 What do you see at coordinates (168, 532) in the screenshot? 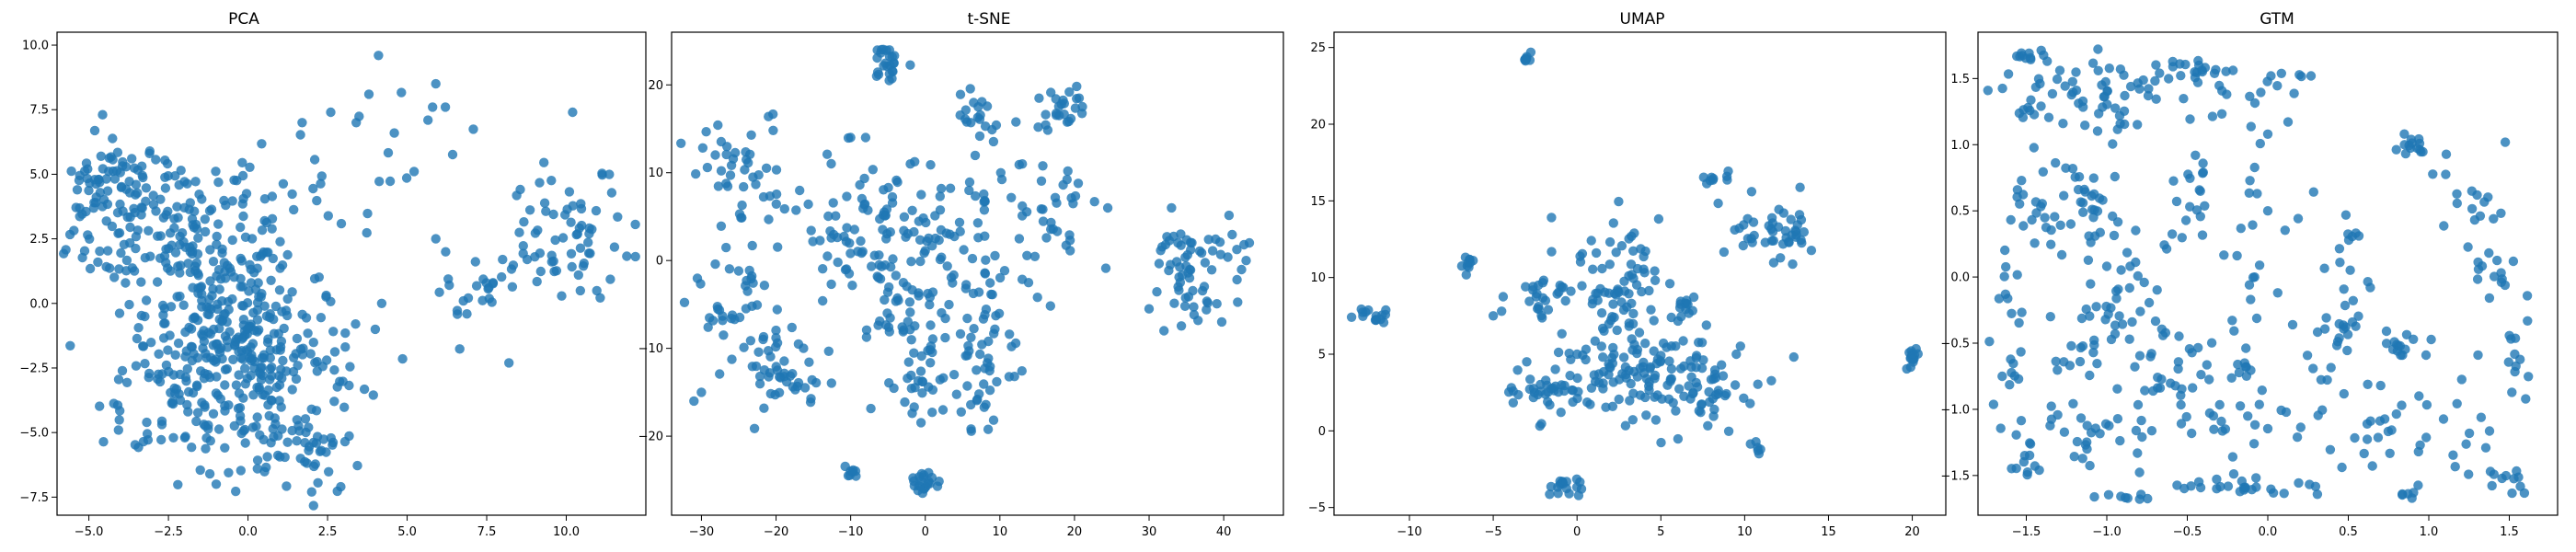
I see `pca-xtick-label: −2.5` at bounding box center [168, 532].